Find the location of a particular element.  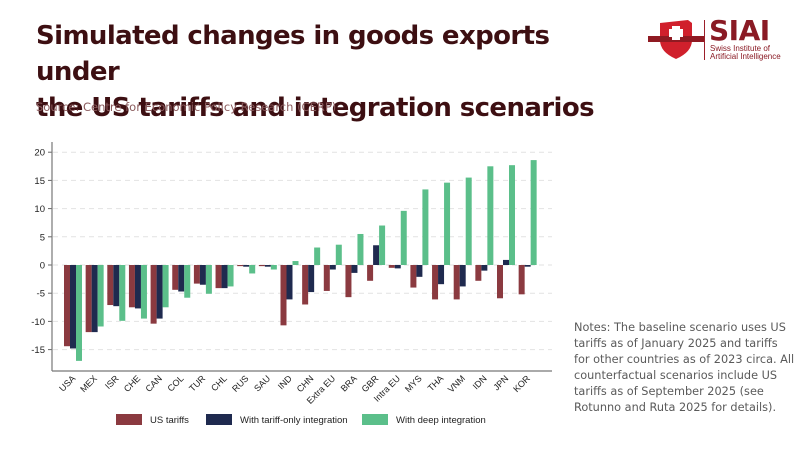

bar-can-us-tariffs is located at coordinates (153, 294).